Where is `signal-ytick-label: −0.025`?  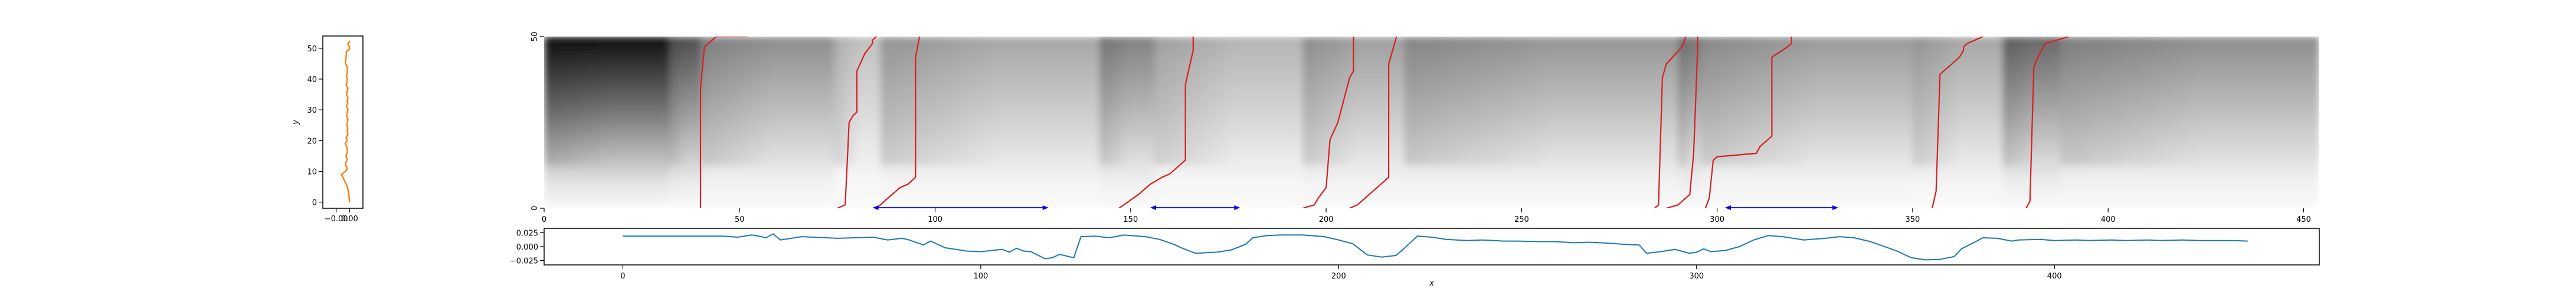
signal-ytick-label: −0.025 is located at coordinates (524, 261).